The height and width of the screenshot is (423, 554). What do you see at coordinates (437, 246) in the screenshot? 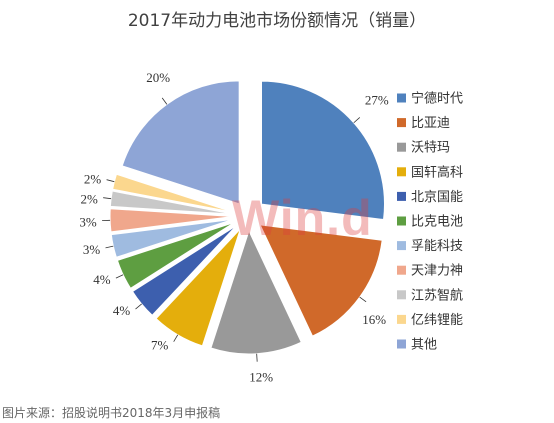
I see `legend-label-7: 孚能科技` at bounding box center [437, 246].